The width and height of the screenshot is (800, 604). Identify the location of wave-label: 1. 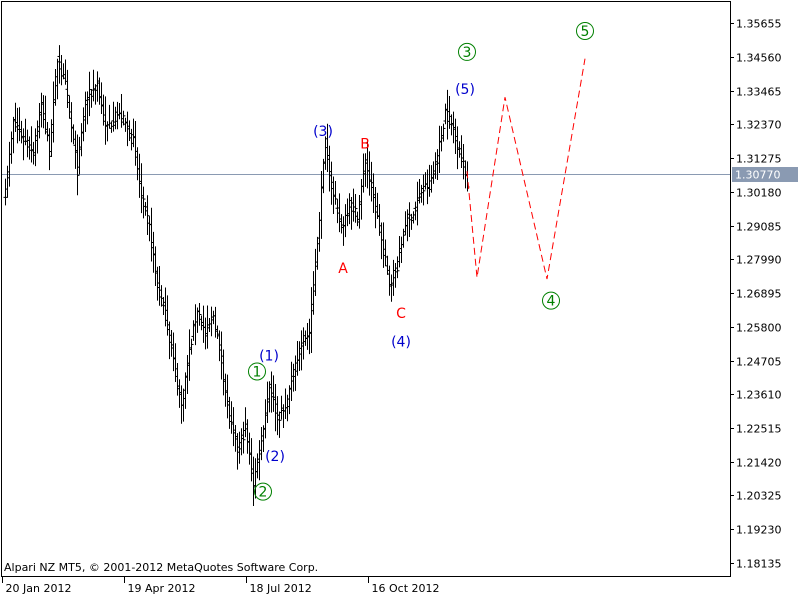
(257, 372).